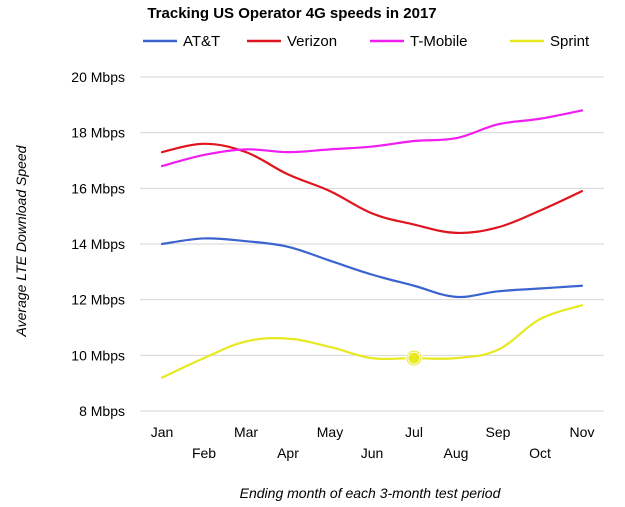 This screenshot has width=625, height=507. What do you see at coordinates (372, 341) in the screenshot?
I see `series-line-sprint` at bounding box center [372, 341].